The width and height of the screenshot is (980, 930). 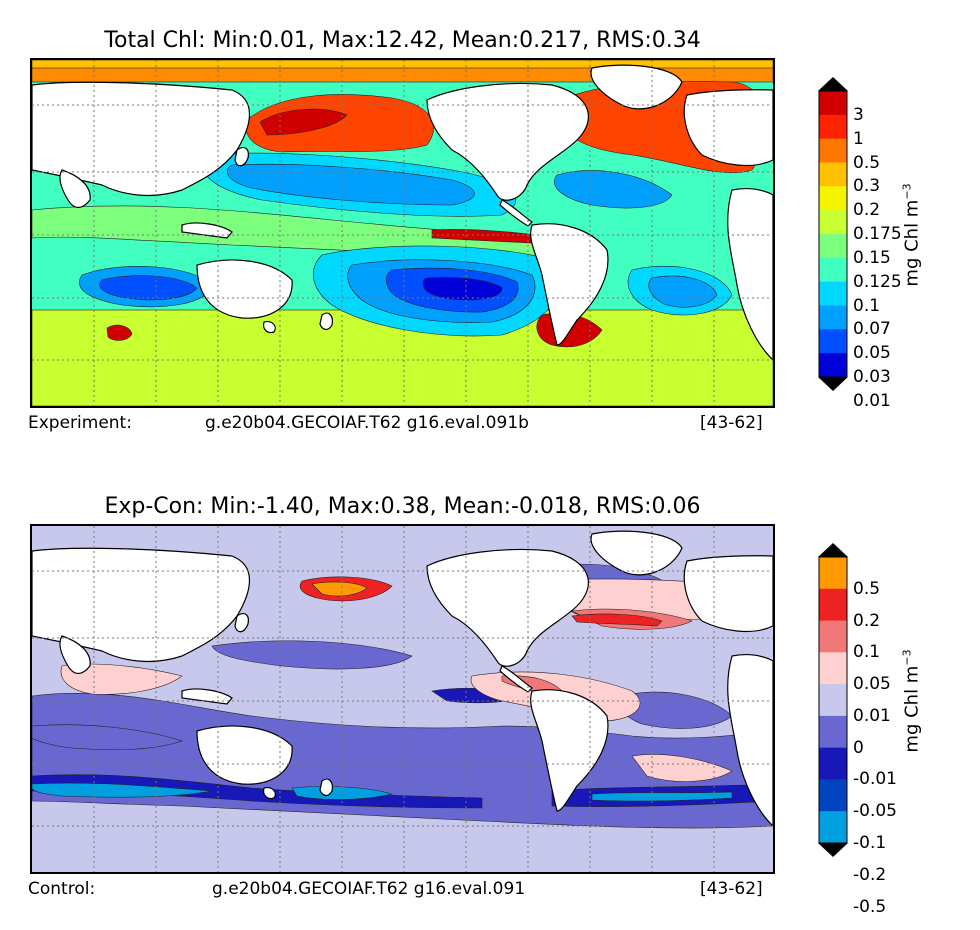 What do you see at coordinates (62, 889) in the screenshot?
I see `panel2-caption-label: Control:` at bounding box center [62, 889].